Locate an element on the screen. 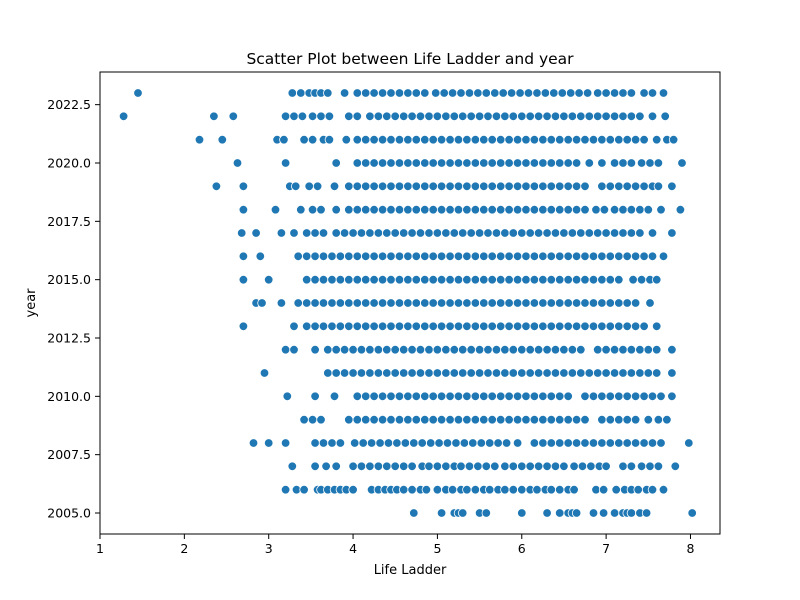  x-tick-label: 2 is located at coordinates (184, 548).